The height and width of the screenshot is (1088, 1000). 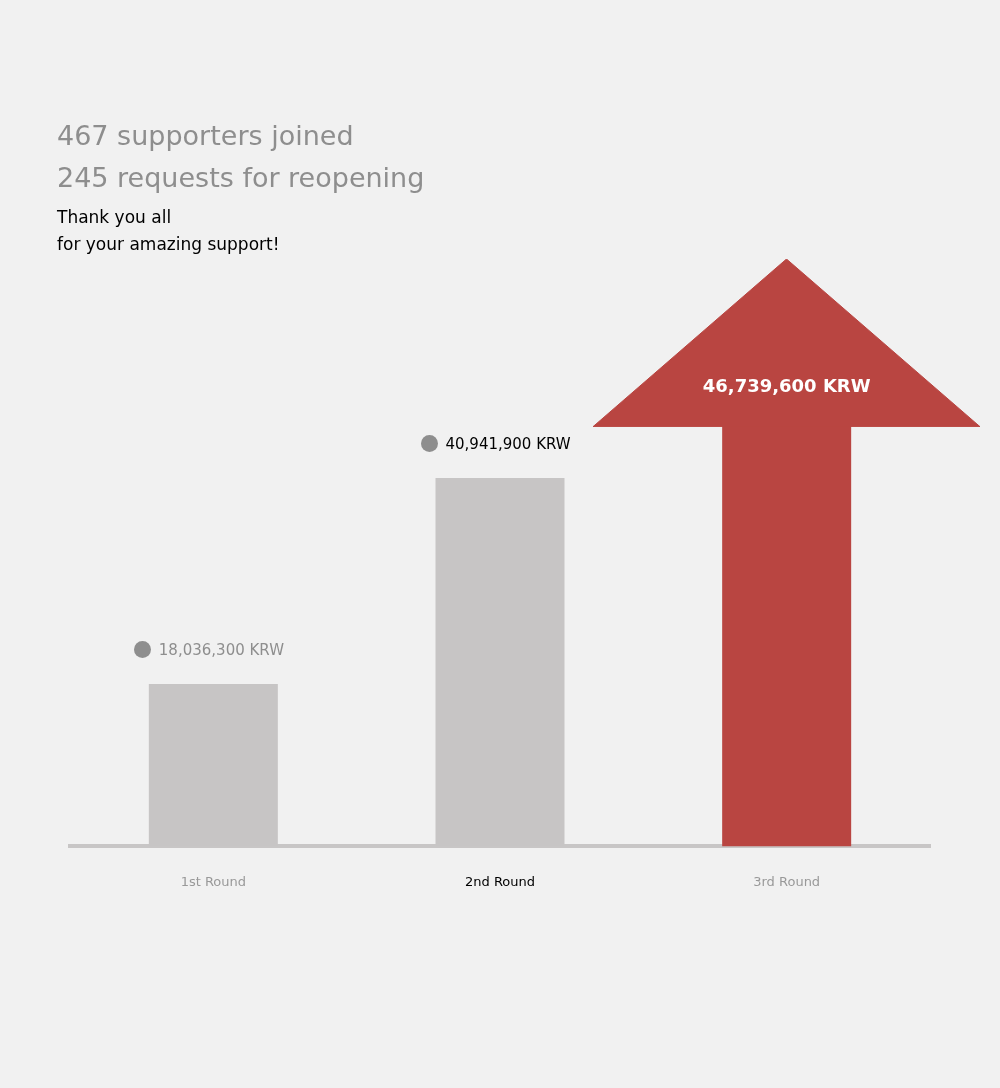 I want to click on x-tick-label: 3rd Round, so click(x=787, y=881).